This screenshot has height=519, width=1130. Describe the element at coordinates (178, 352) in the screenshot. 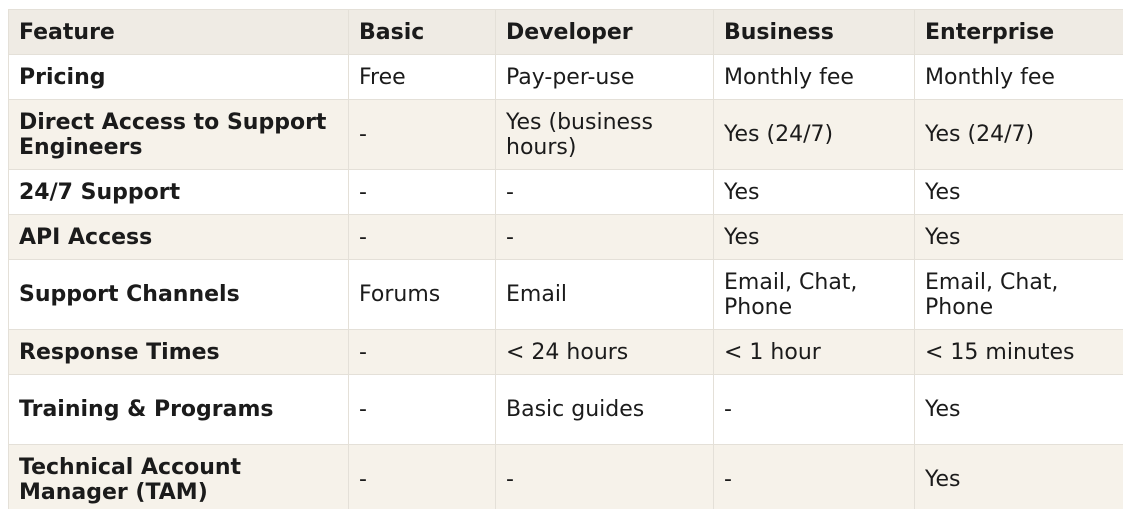

I see `feature-cell: Response Times` at that location.